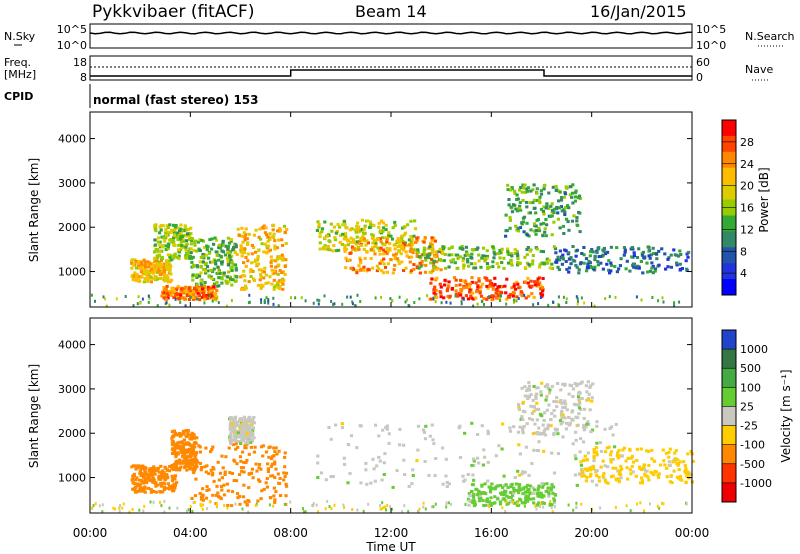 The width and height of the screenshot is (800, 554). I want to click on cpid-text: normal (fast stereo) 153, so click(176, 100).